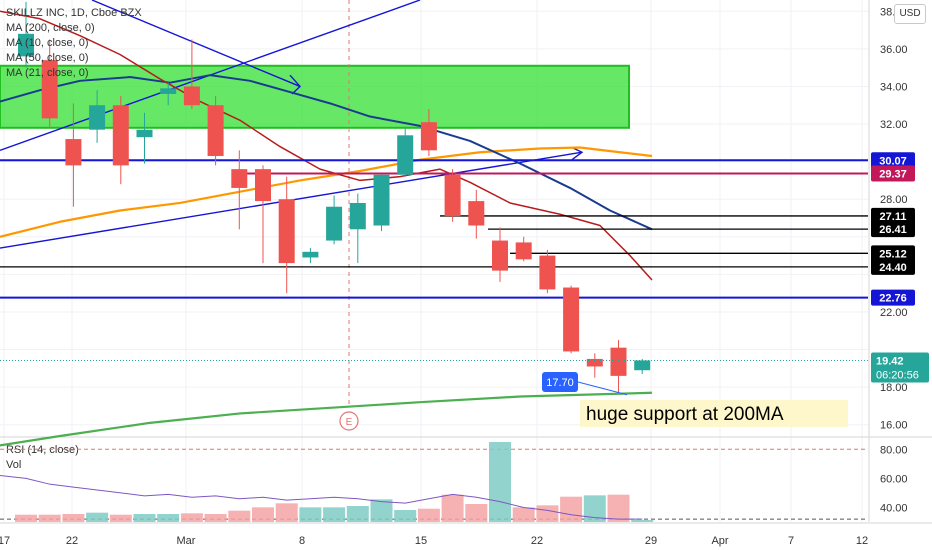 This screenshot has height=550, width=932. Describe the element at coordinates (50, 28) in the screenshot. I see `legend-ma200: MA (200, close, 0)` at that location.